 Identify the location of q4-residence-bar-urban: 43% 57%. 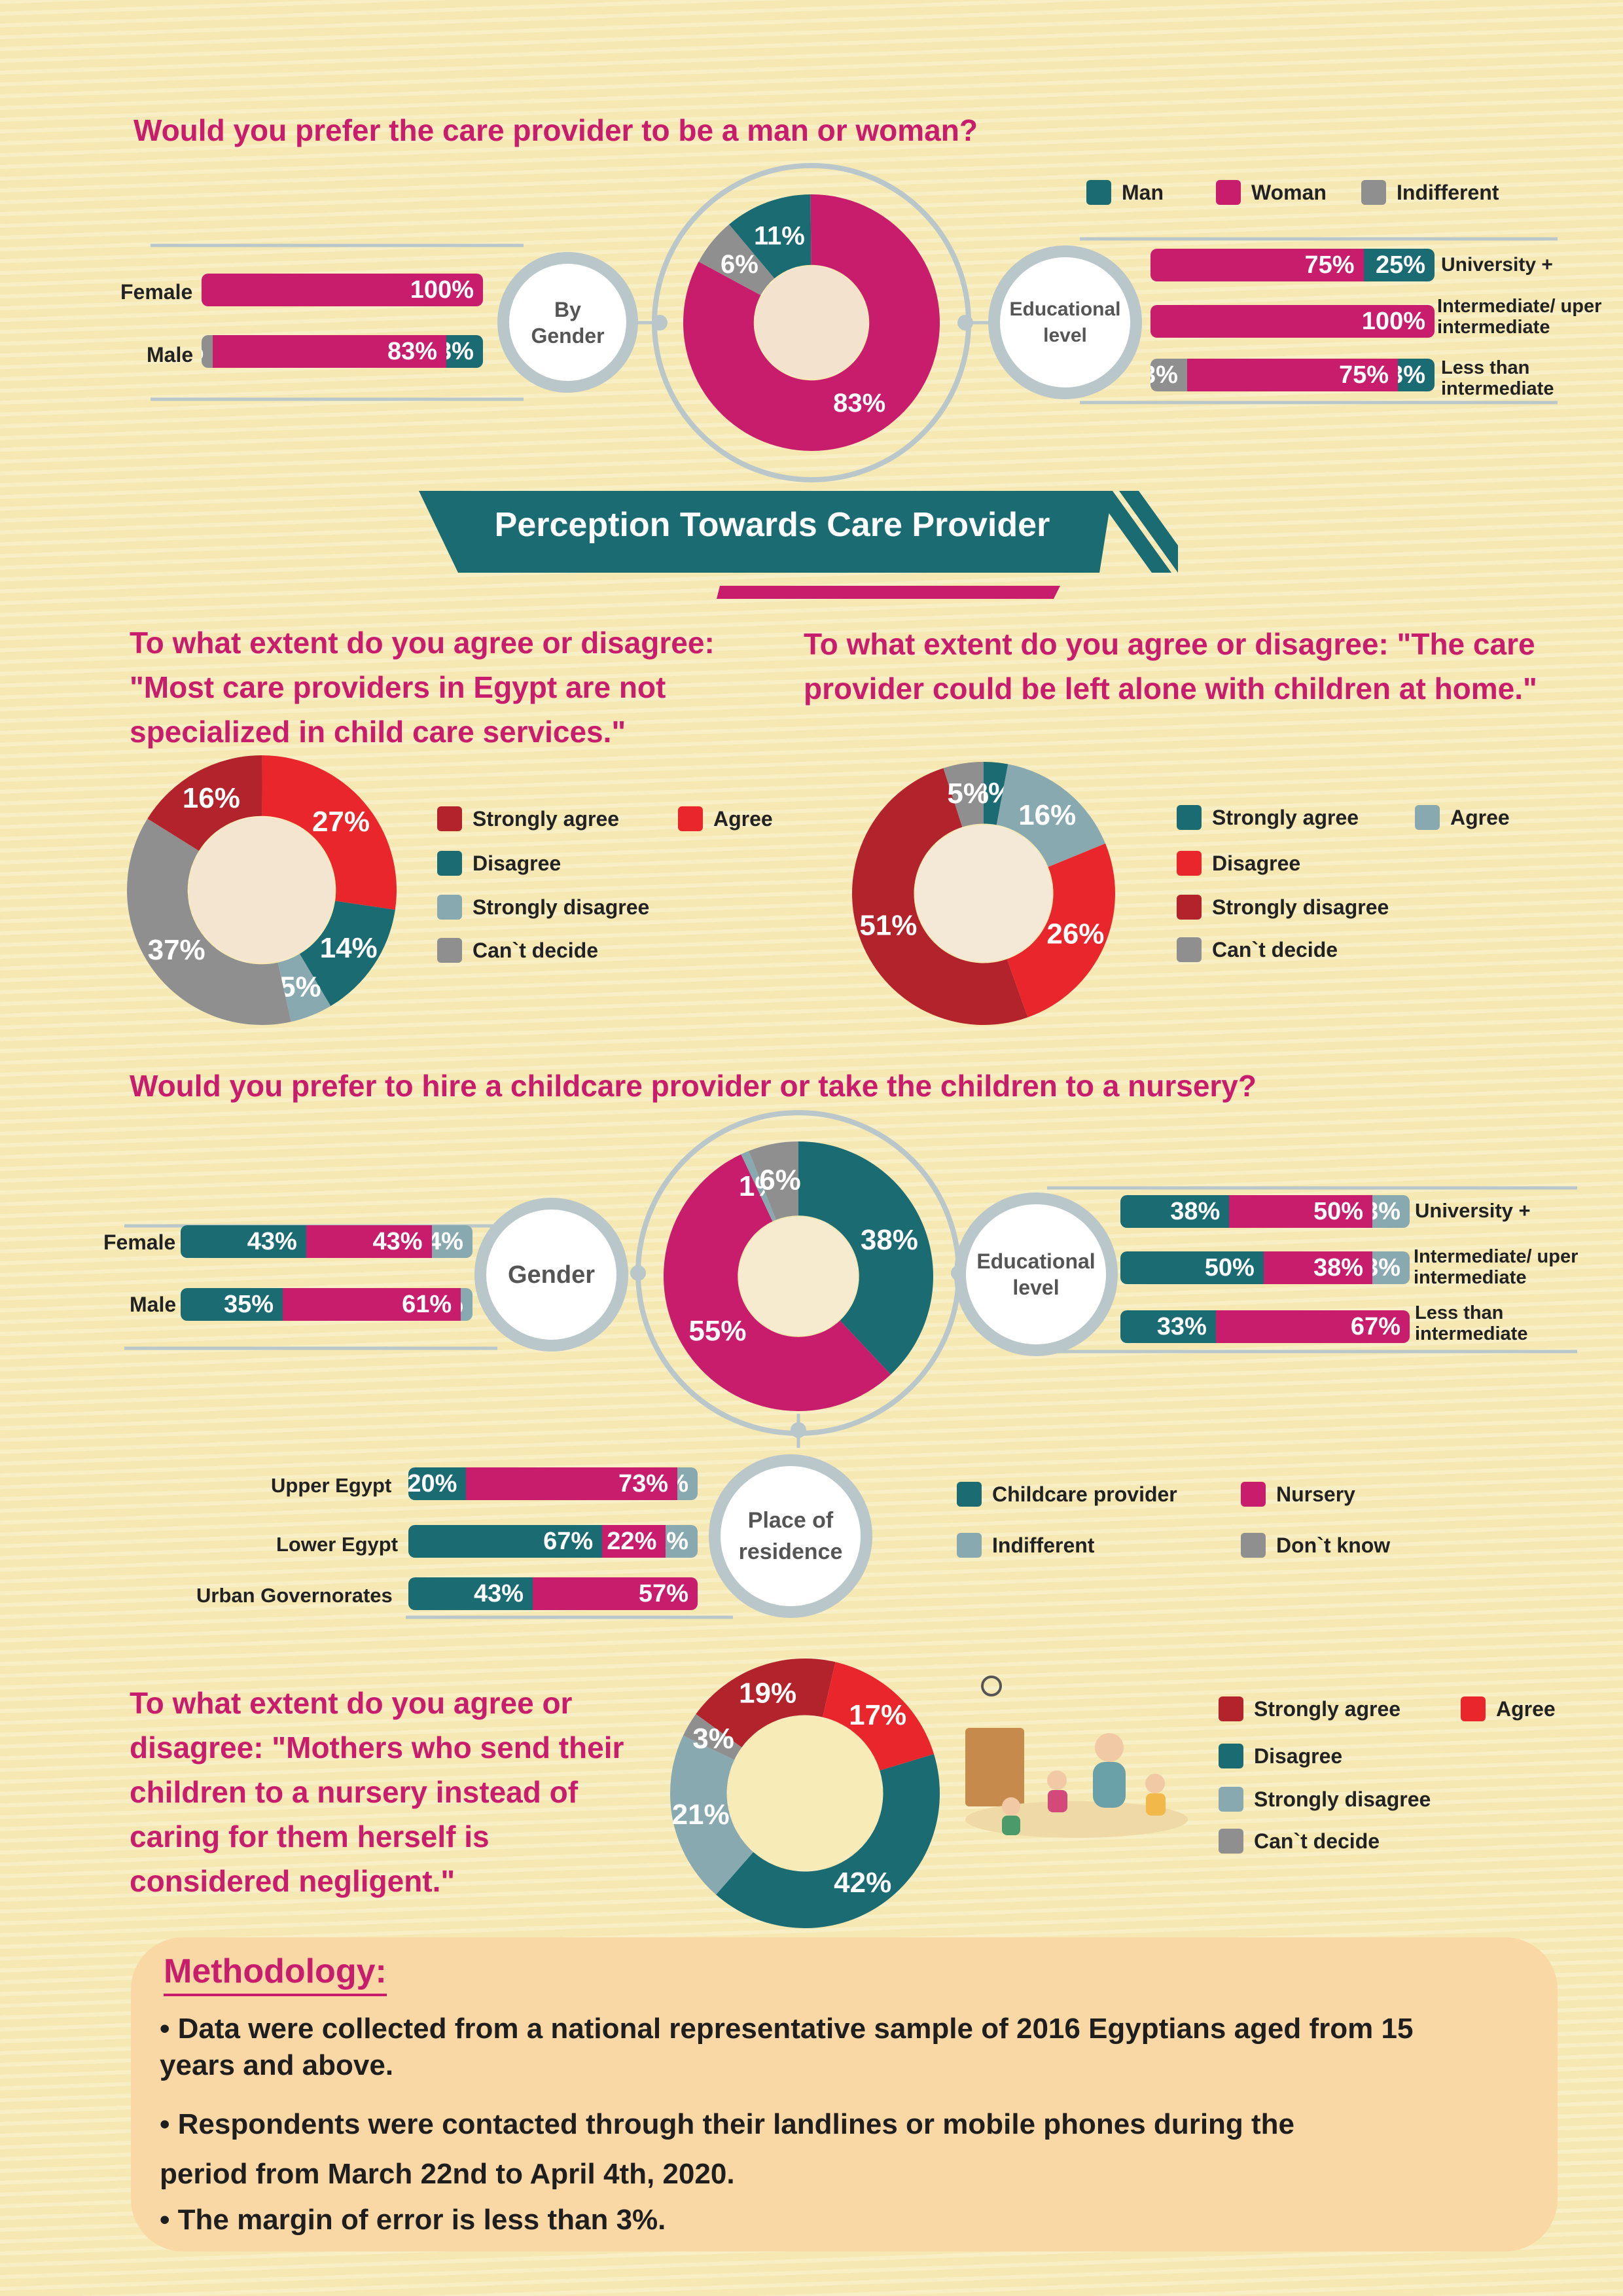
(553, 1594).